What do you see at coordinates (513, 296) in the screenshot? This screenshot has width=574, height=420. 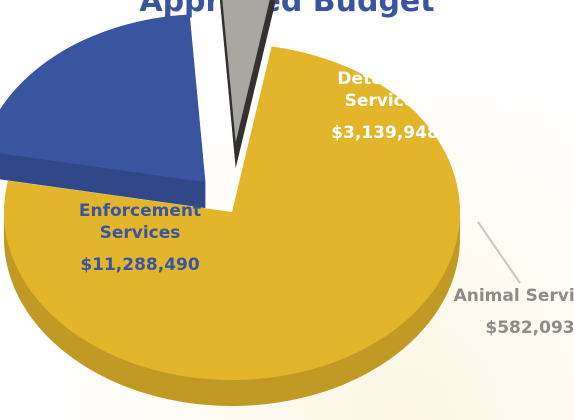 I see `category-label: Animal Services` at bounding box center [513, 296].